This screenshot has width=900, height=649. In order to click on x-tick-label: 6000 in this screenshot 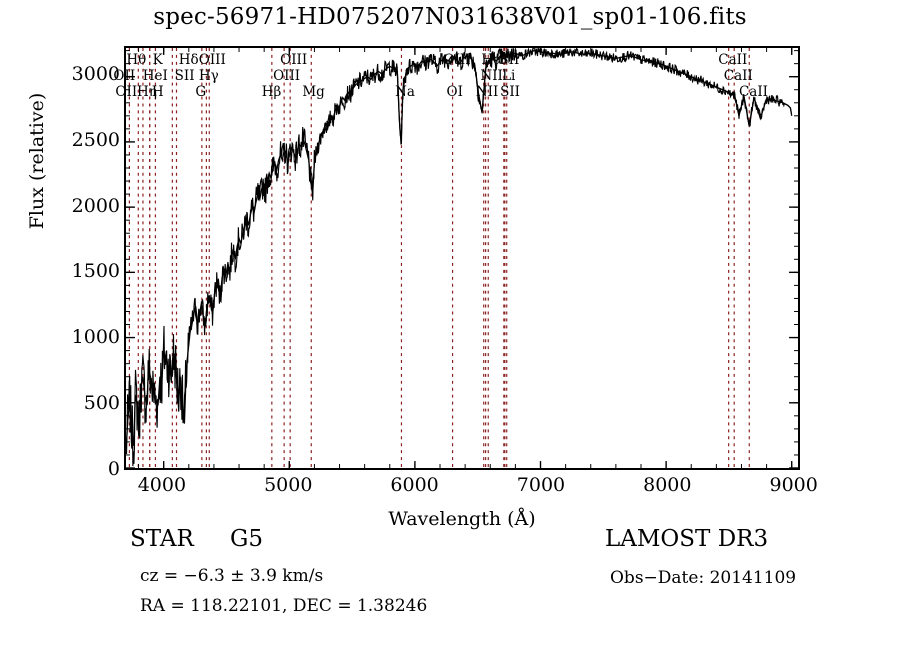, I will do `click(414, 485)`.